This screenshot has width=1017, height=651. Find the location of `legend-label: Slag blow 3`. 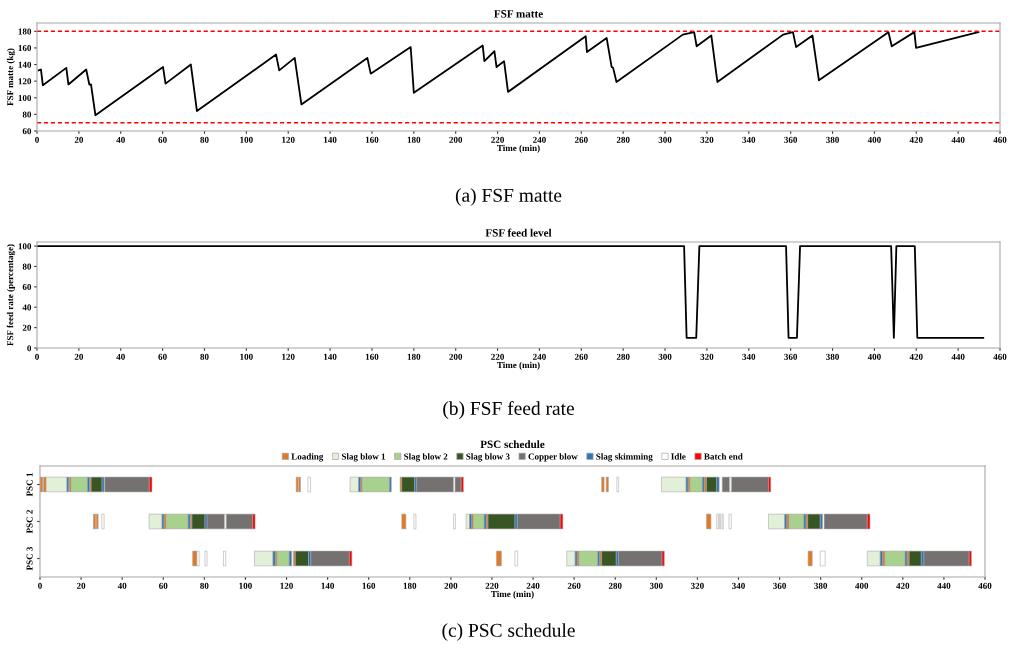

legend-label: Slag blow 3 is located at coordinates (488, 457).